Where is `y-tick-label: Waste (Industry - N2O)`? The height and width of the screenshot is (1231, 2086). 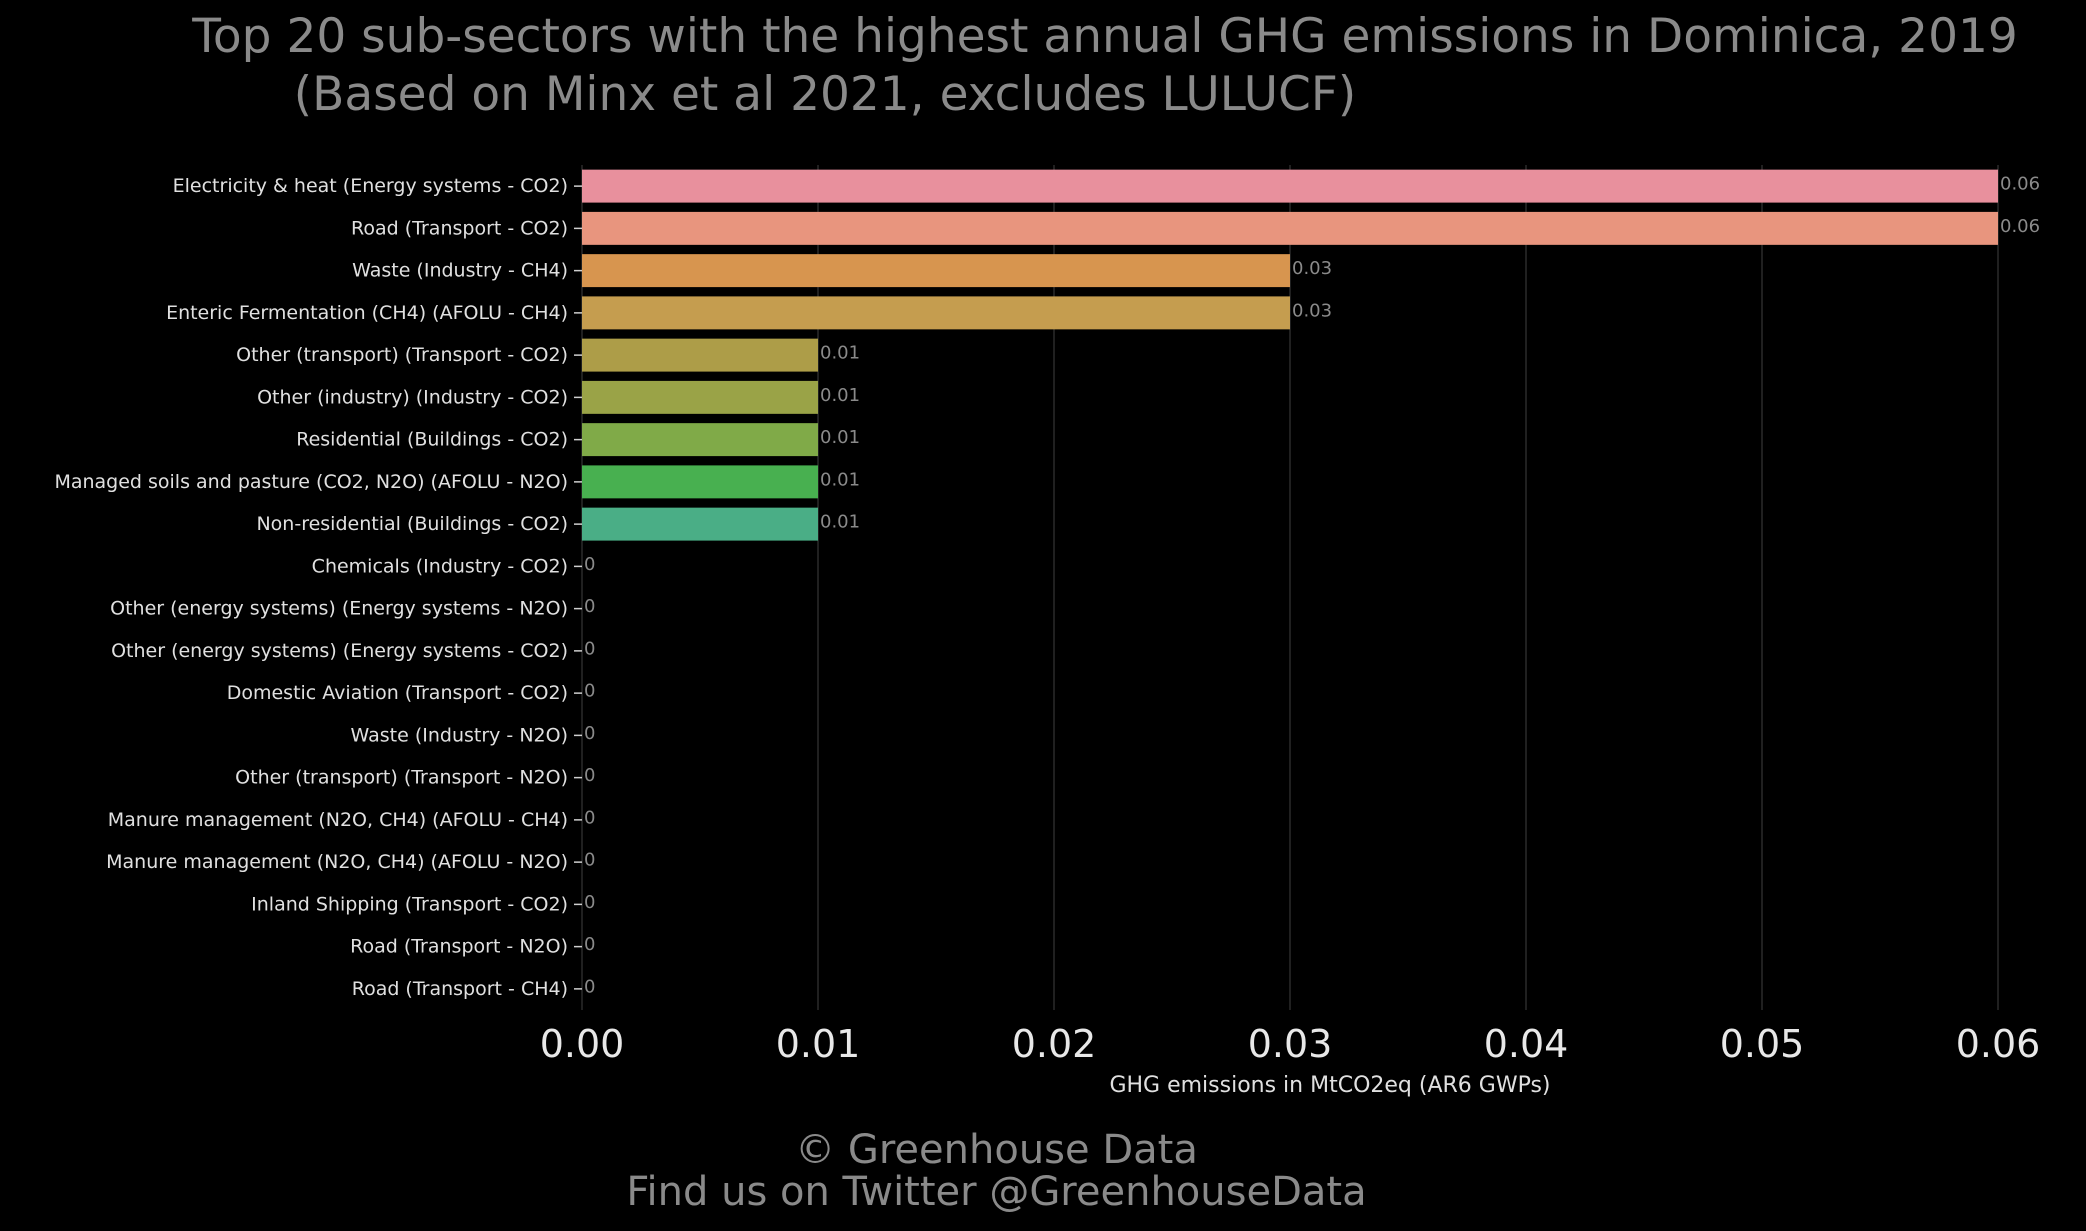
y-tick-label: Waste (Industry - N2O) is located at coordinates (459, 735).